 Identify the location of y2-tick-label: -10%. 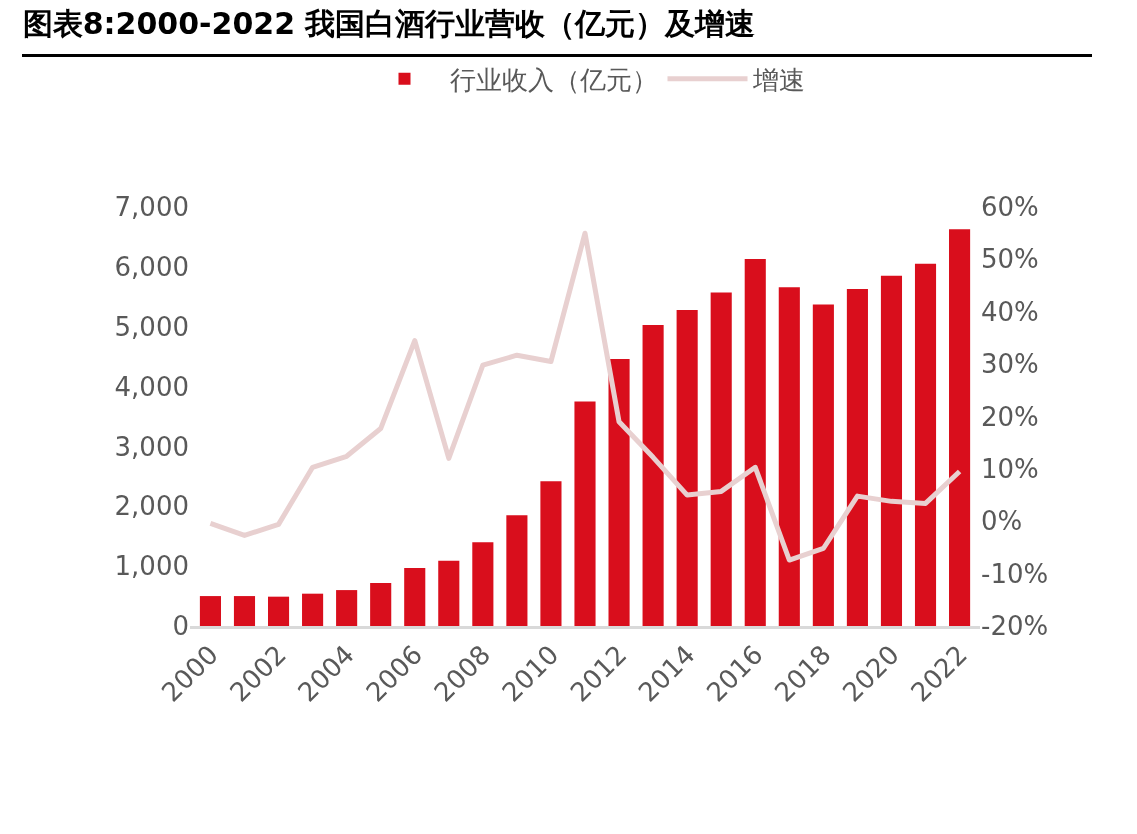
(1015, 573).